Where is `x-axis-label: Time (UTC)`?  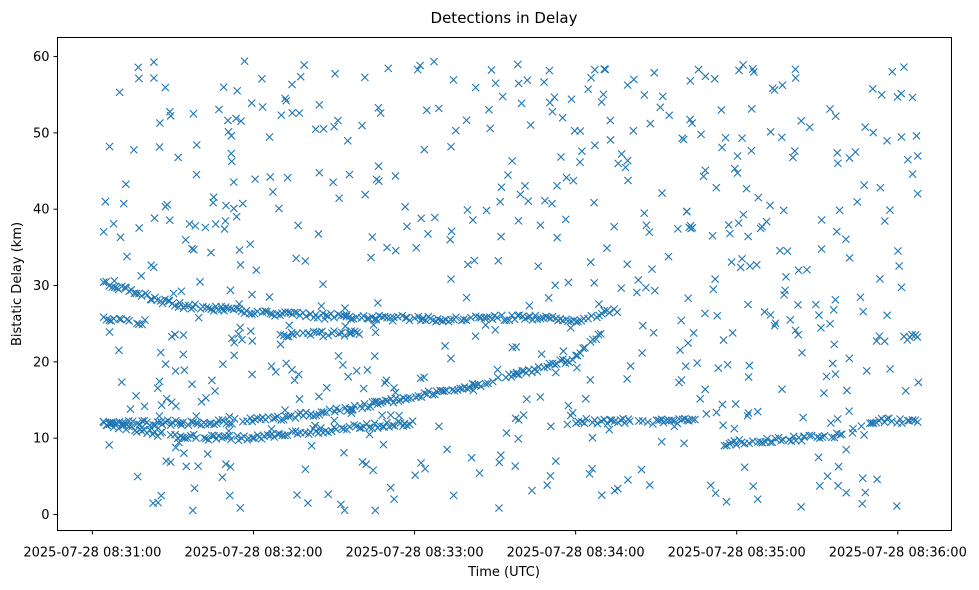
x-axis-label: Time (UTC) is located at coordinates (503, 572).